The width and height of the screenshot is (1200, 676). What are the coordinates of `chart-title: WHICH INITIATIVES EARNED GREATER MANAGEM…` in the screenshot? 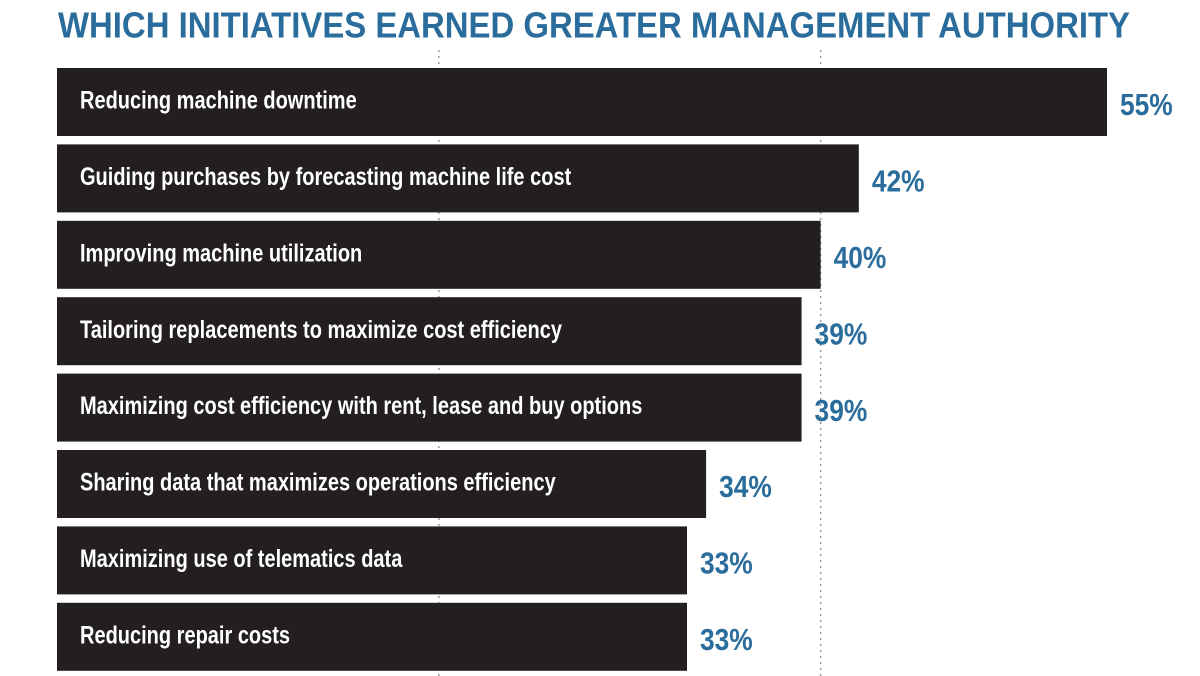 It's located at (594, 25).